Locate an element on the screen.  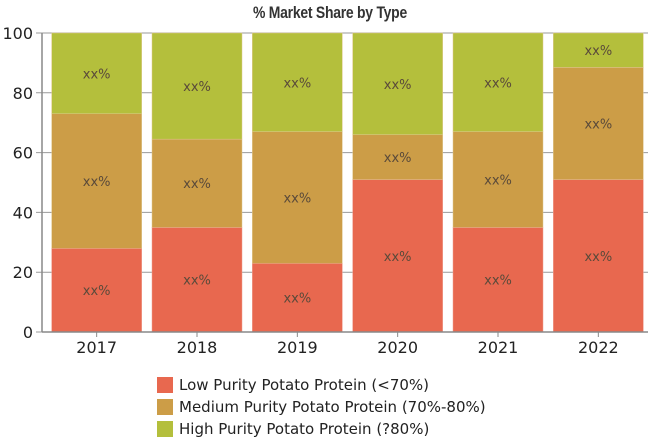
legend-label: Medium Purity Potato Protein (70%-80%) is located at coordinates (332, 407).